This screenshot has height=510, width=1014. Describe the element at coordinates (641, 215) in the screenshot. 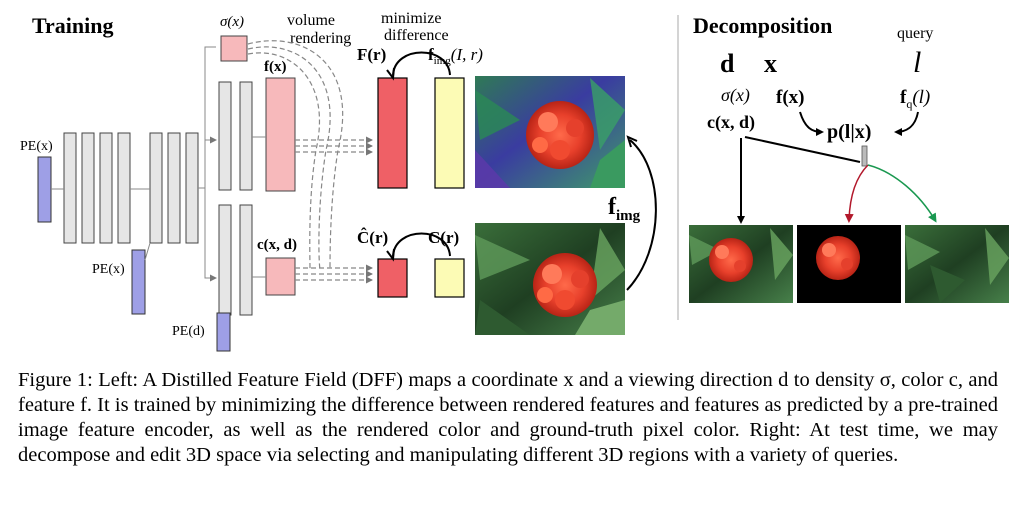

I see `encoder-arrow` at that location.